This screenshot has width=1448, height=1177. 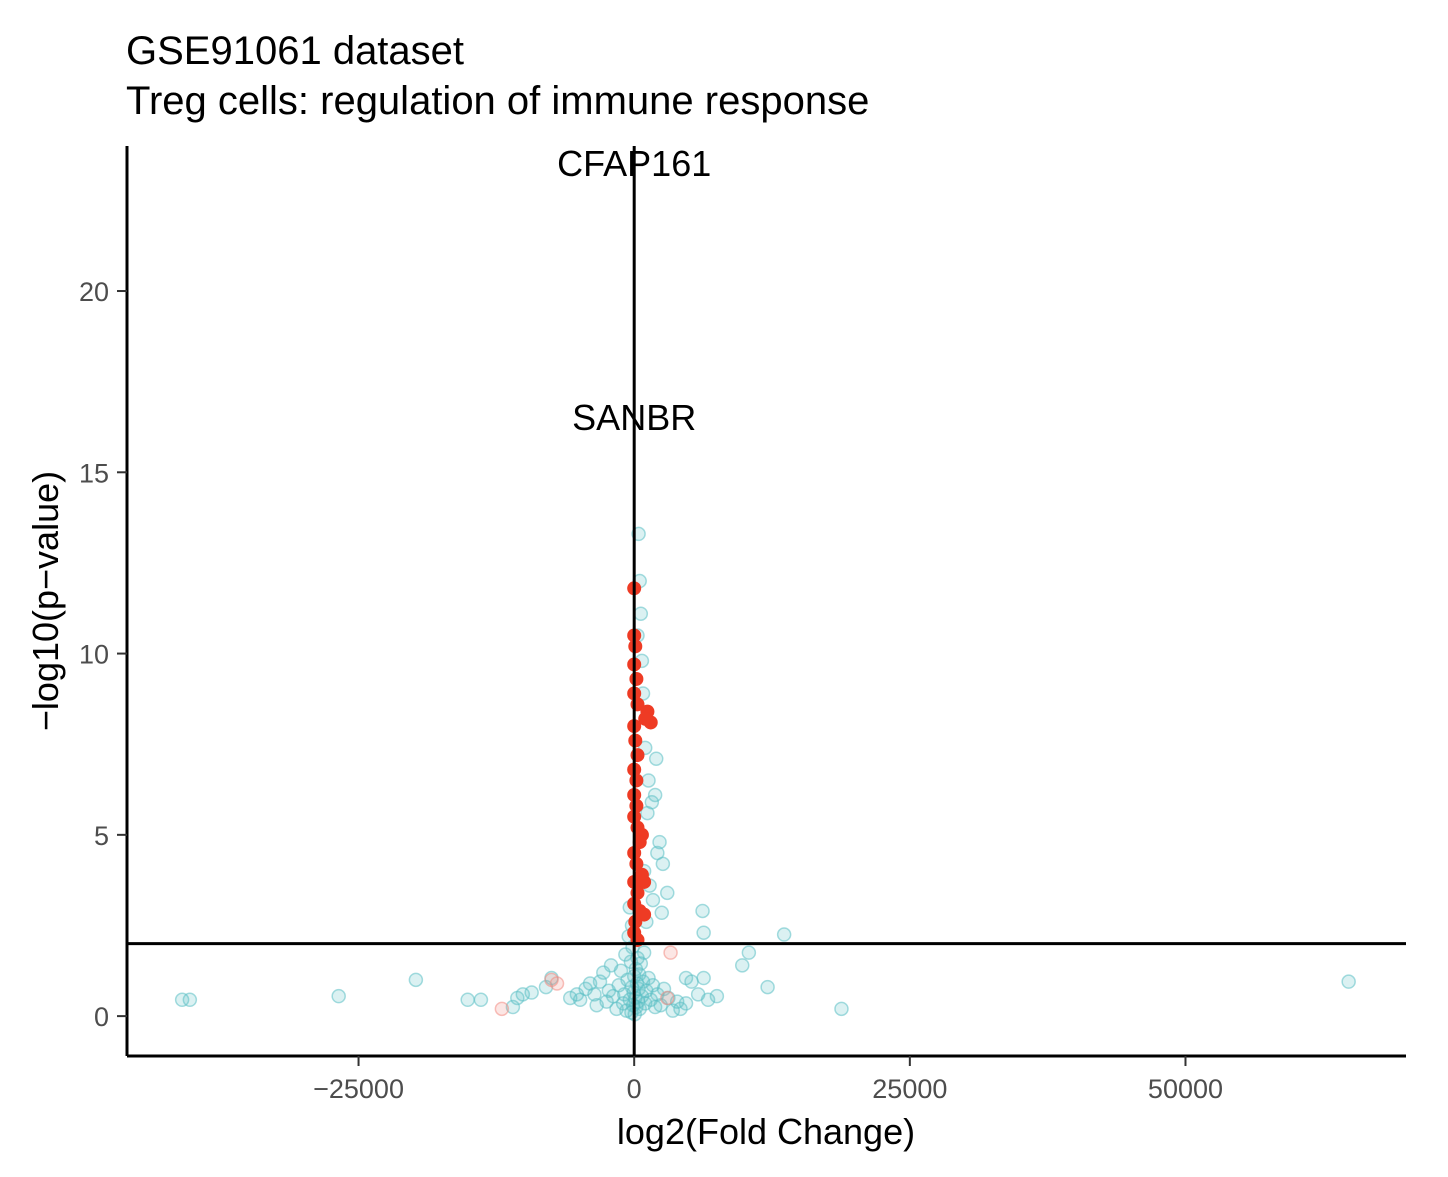 I want to click on y-tick-label: 0, so click(x=101, y=1017).